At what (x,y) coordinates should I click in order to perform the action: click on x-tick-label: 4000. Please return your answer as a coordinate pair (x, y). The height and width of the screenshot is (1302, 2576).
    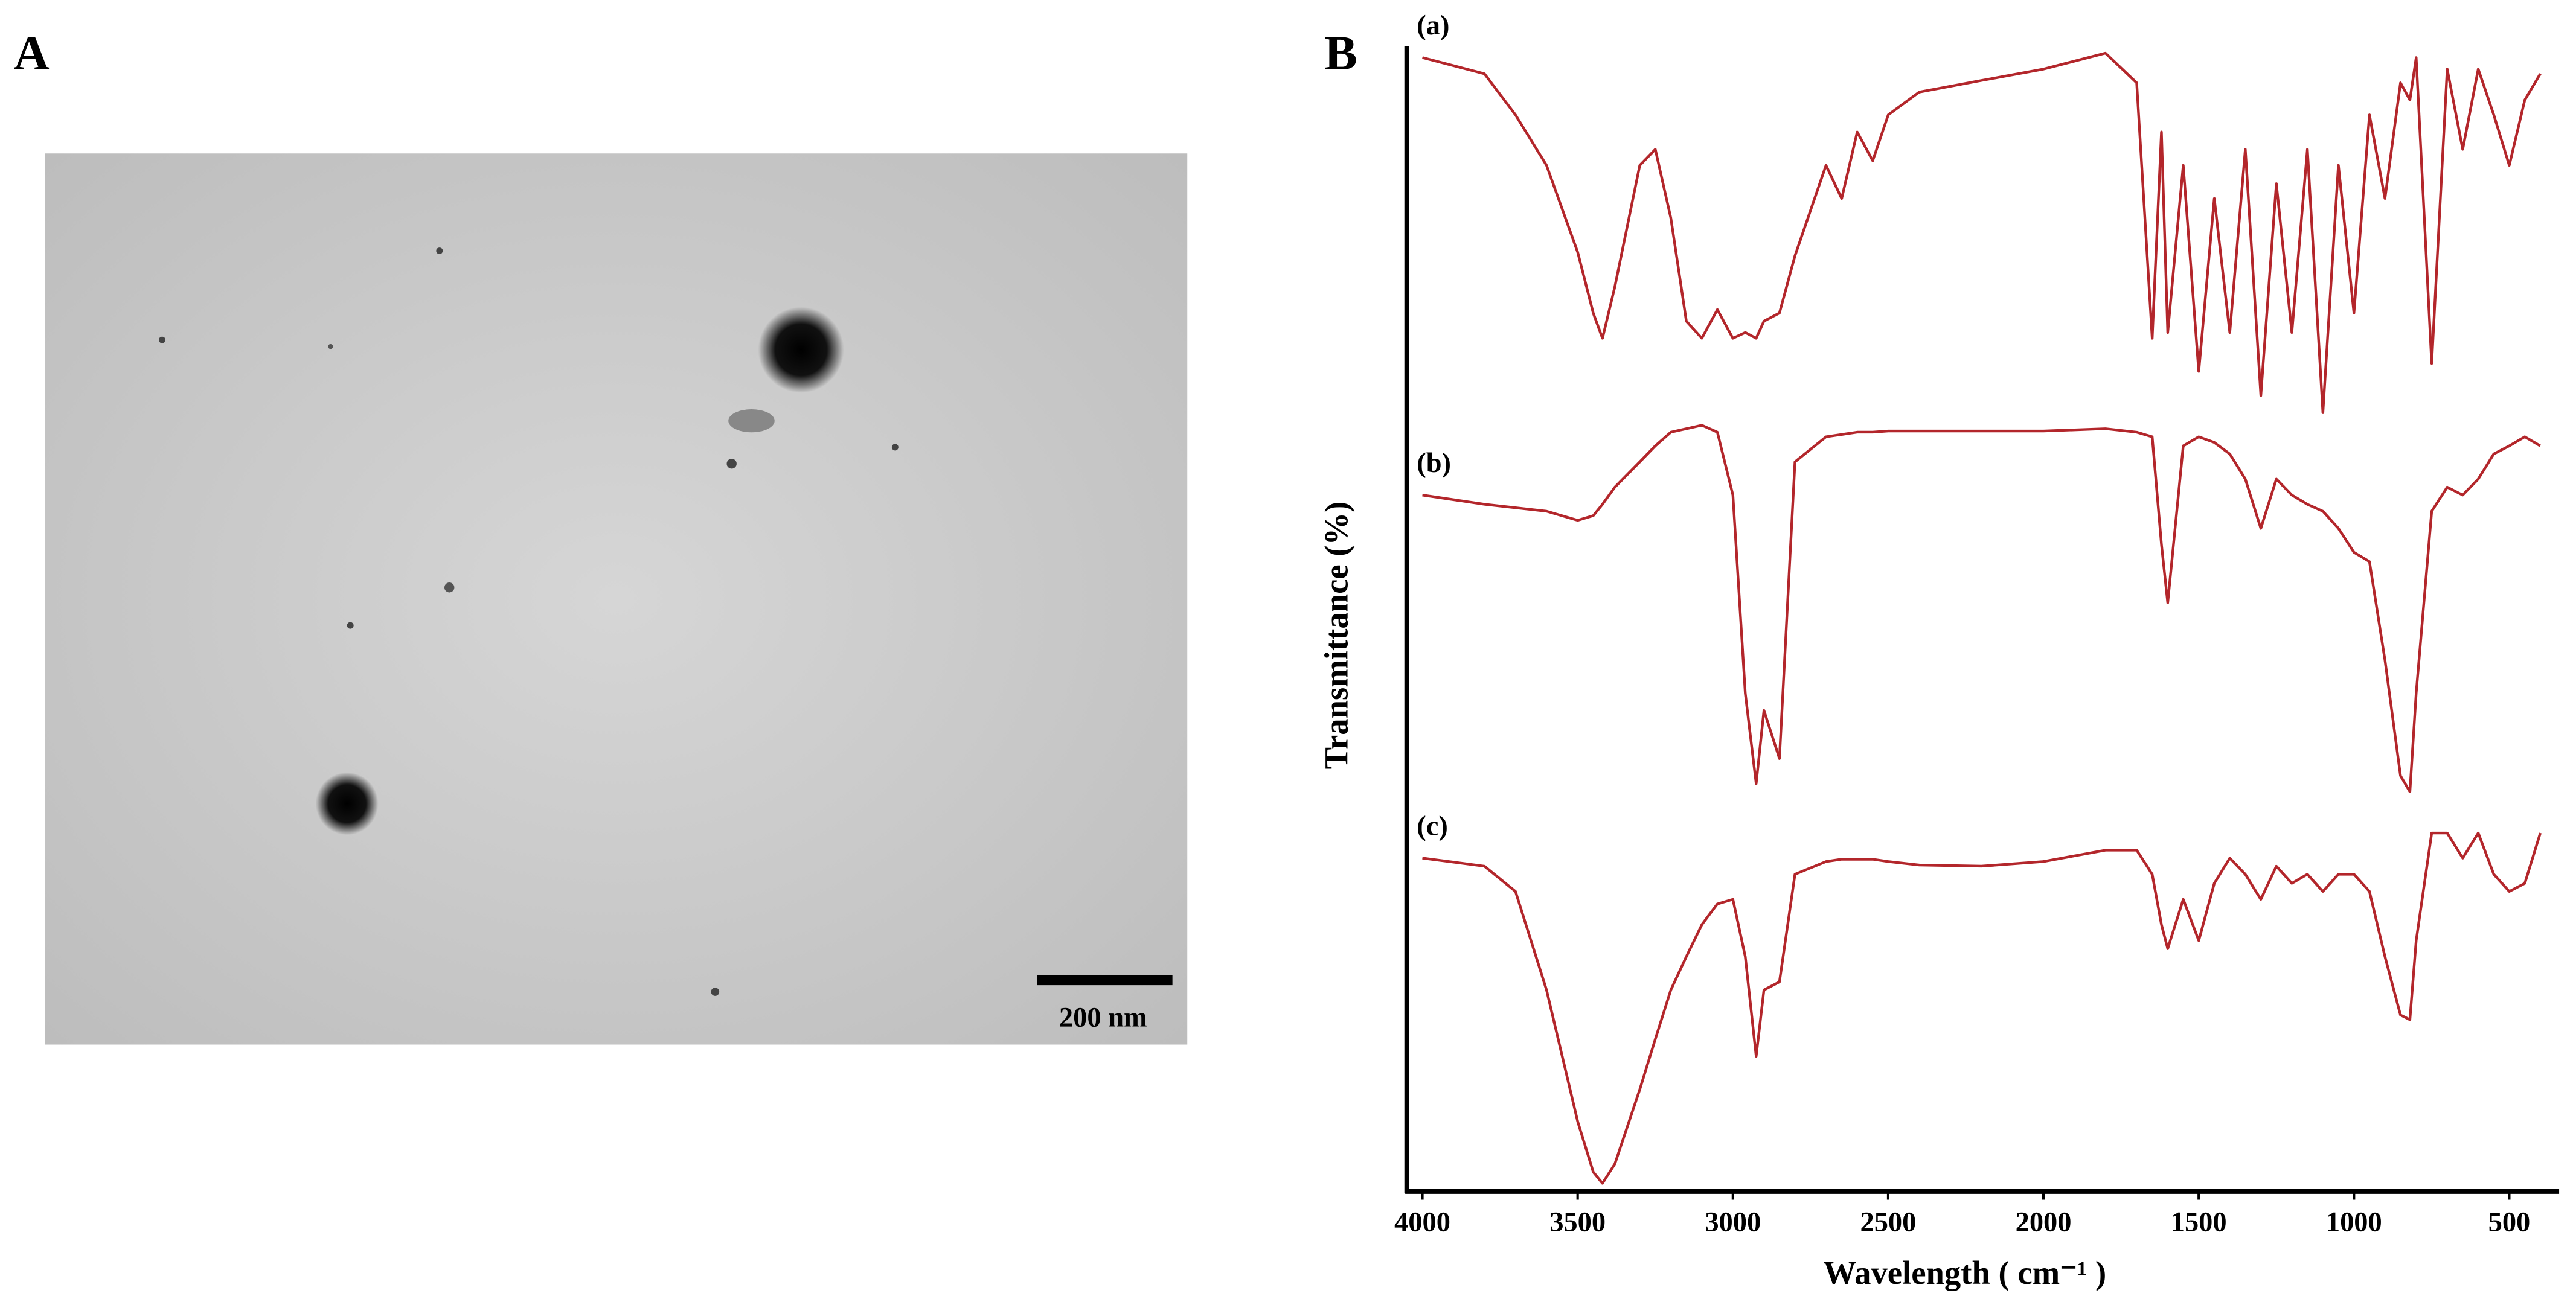
    Looking at the image, I should click on (1422, 1222).